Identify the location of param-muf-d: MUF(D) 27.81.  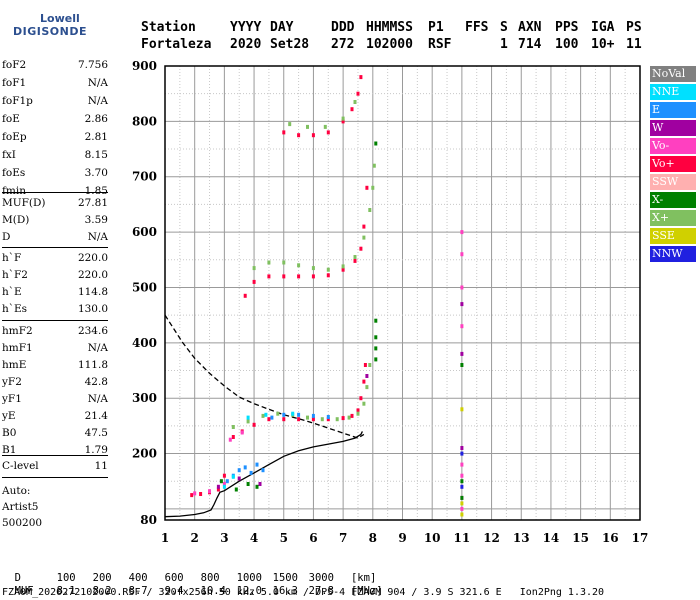
(55, 206).